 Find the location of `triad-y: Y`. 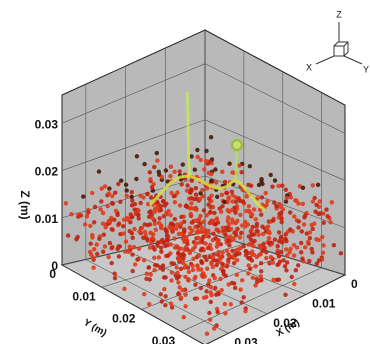

triad-y: Y is located at coordinates (366, 69).